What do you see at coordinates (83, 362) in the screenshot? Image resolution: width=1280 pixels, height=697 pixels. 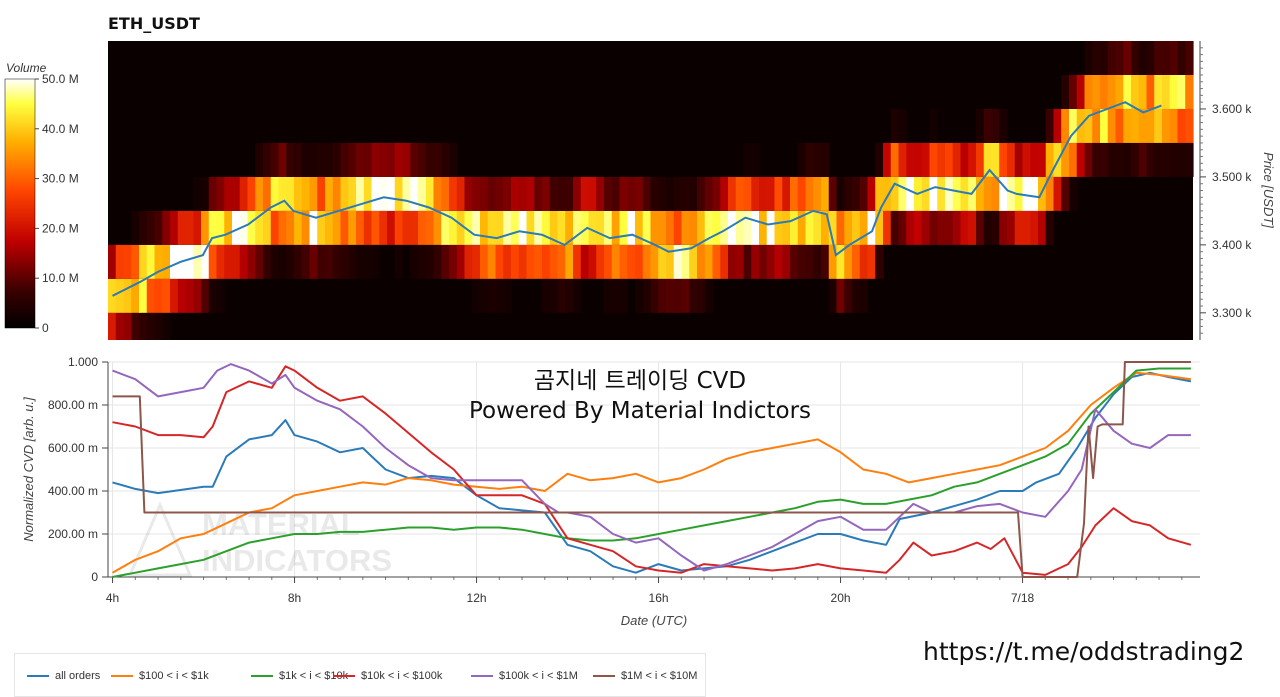 I see `cvd-y-tick-label: 1.000` at bounding box center [83, 362].